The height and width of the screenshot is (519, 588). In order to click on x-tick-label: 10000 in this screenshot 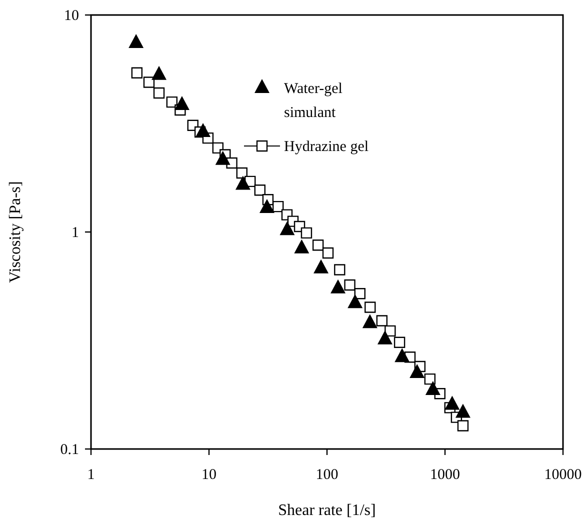, I will do `click(563, 475)`.